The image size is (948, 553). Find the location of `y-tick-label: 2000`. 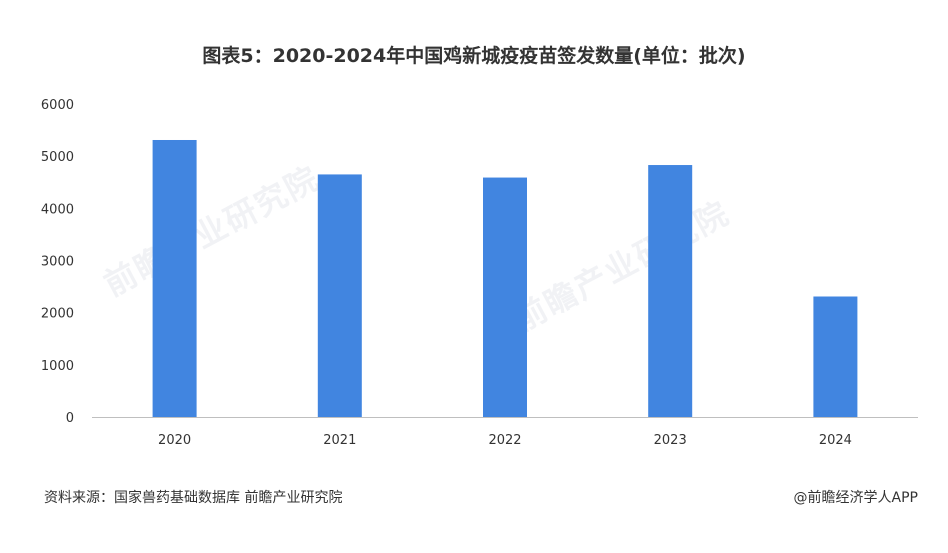

y-tick-label: 2000 is located at coordinates (57, 314).